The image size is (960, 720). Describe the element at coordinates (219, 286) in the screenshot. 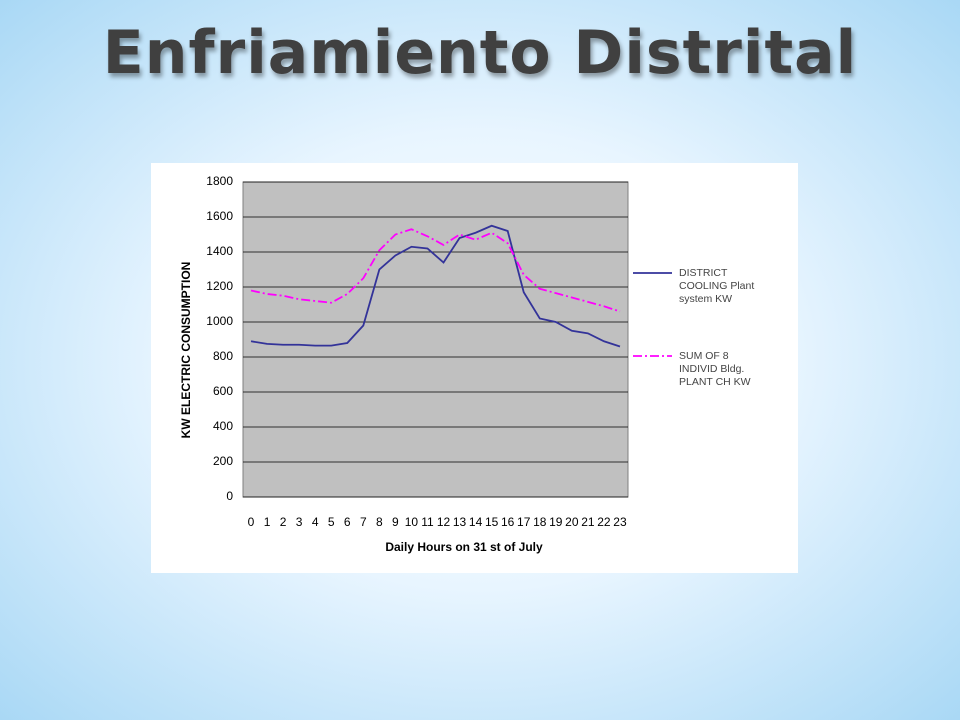

I see `y-tick-label: 1200` at that location.